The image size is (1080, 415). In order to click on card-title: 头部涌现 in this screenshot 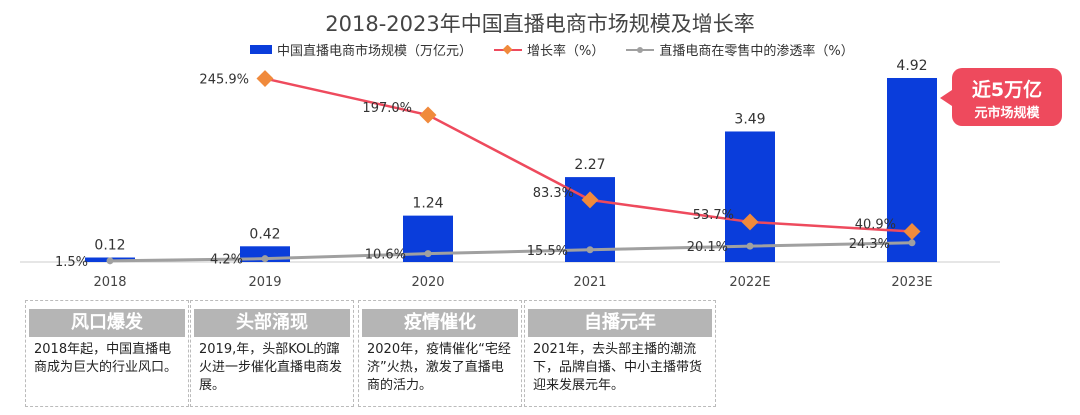, I will do `click(272, 323)`.